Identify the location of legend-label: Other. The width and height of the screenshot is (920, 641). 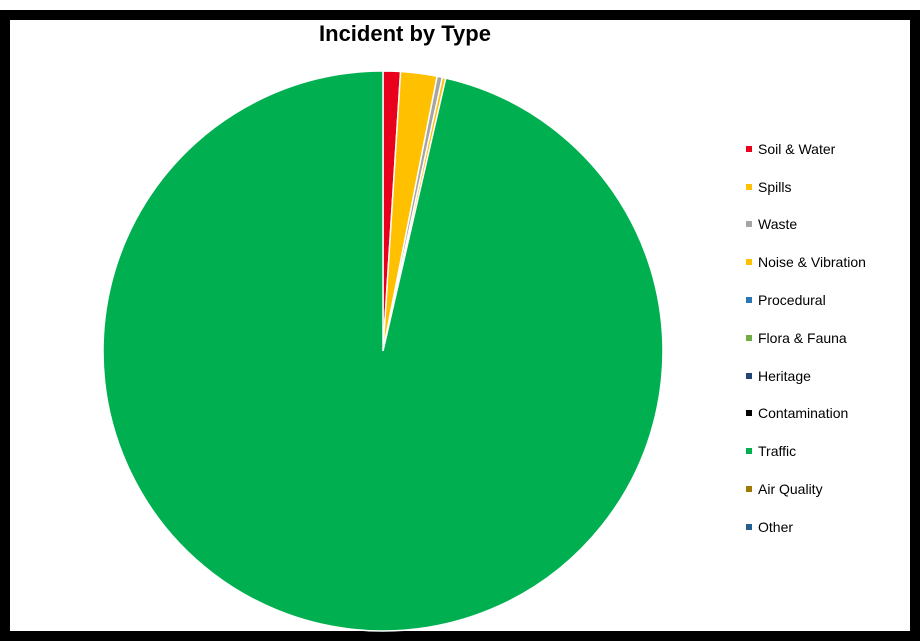
(776, 526).